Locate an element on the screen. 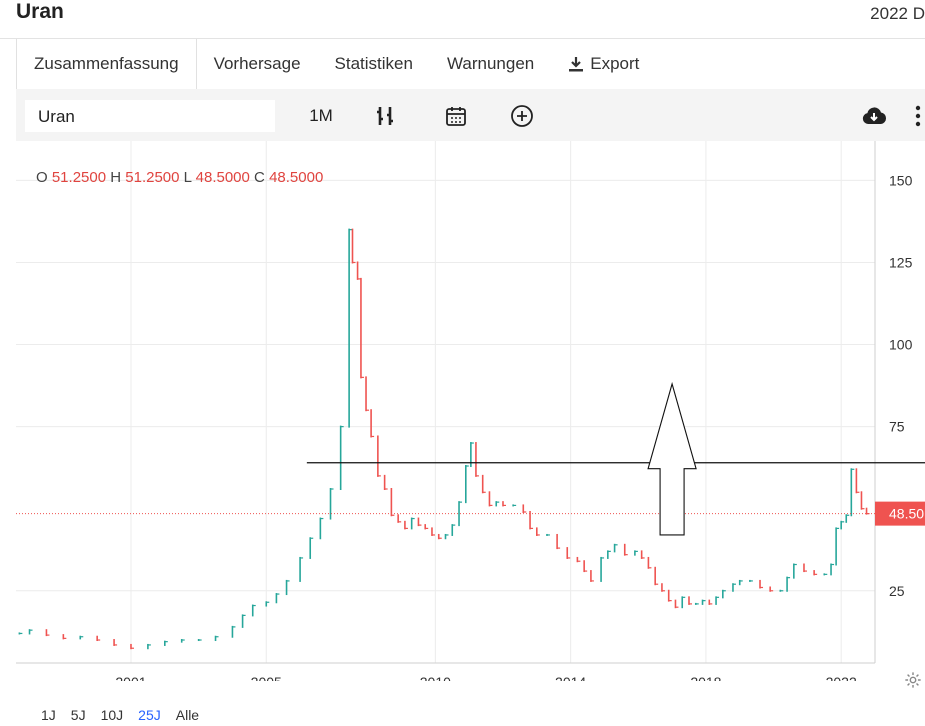 The height and width of the screenshot is (726, 925). download-icon is located at coordinates (576, 64).